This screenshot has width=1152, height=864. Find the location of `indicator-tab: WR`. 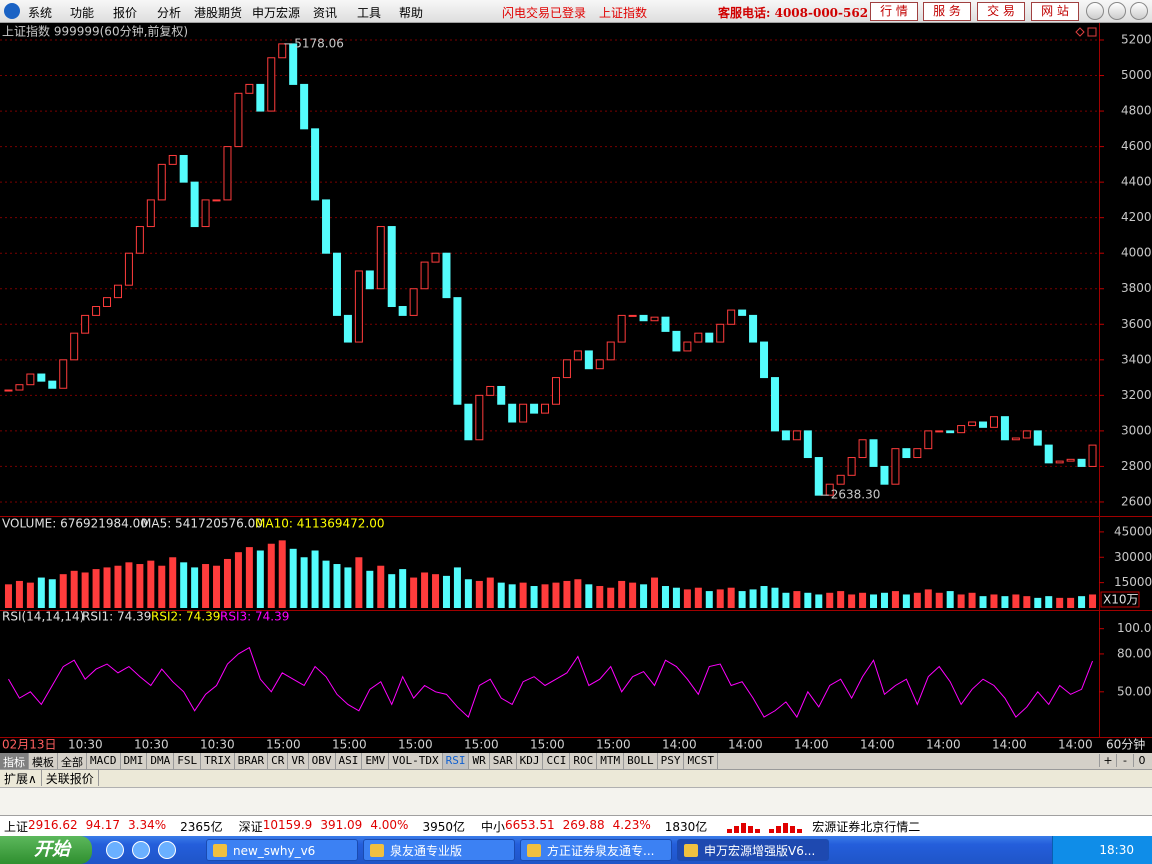

indicator-tab: WR is located at coordinates (479, 761).